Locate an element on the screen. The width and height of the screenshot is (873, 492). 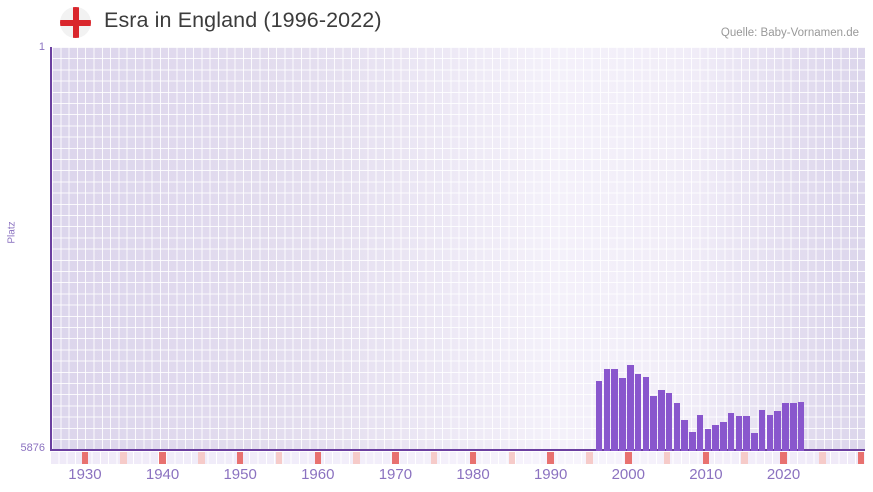
y-axis-title: Platz is located at coordinates (12, 232).